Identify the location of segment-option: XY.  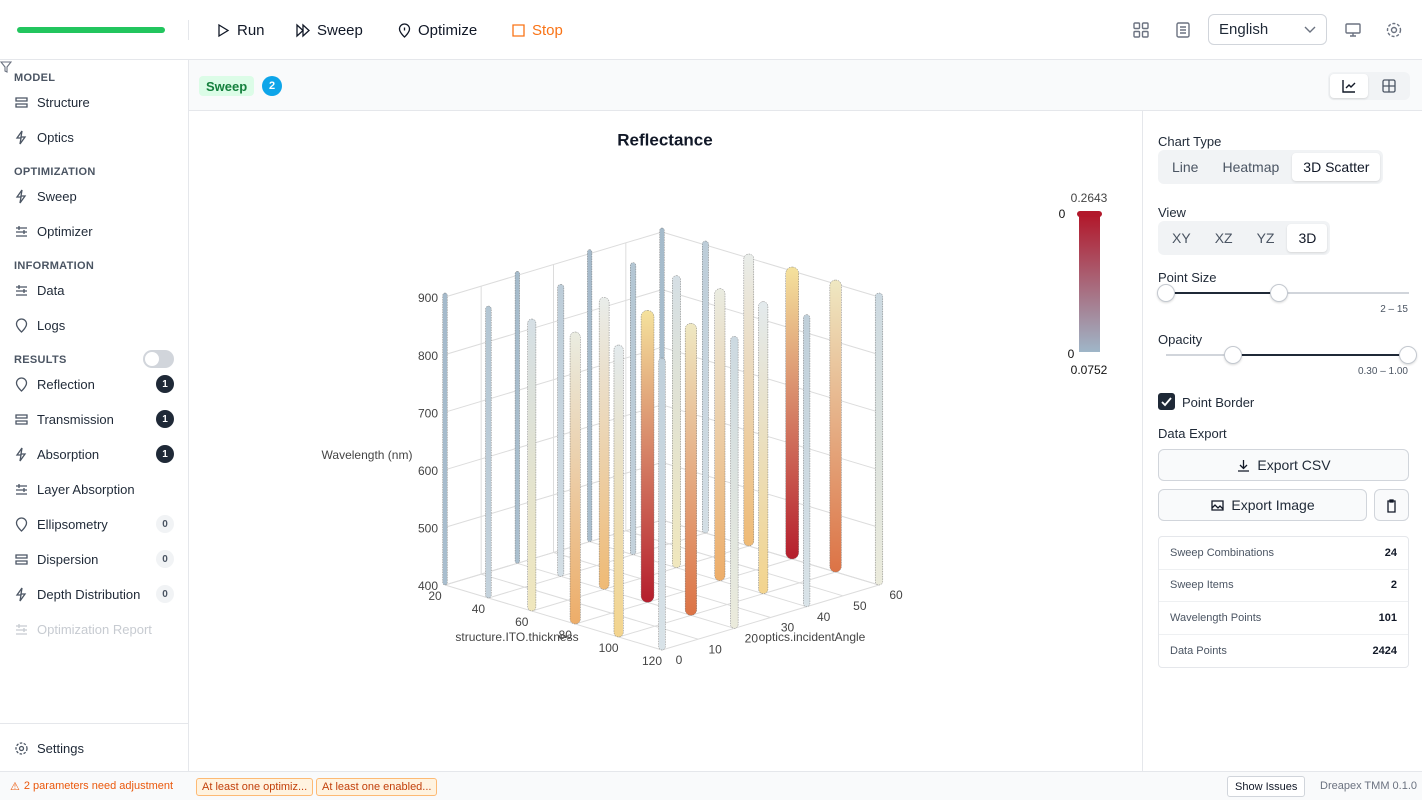
(1181, 238).